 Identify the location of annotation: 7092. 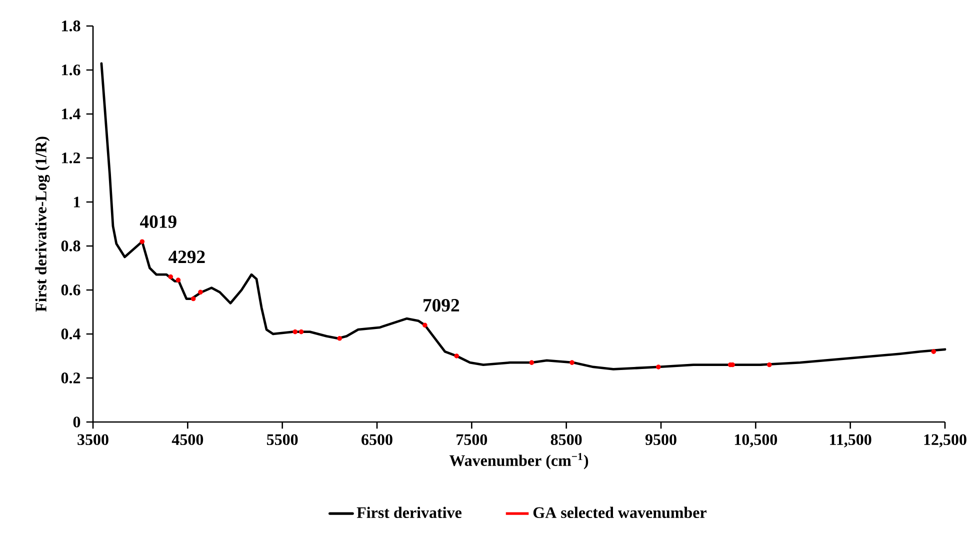
(442, 305).